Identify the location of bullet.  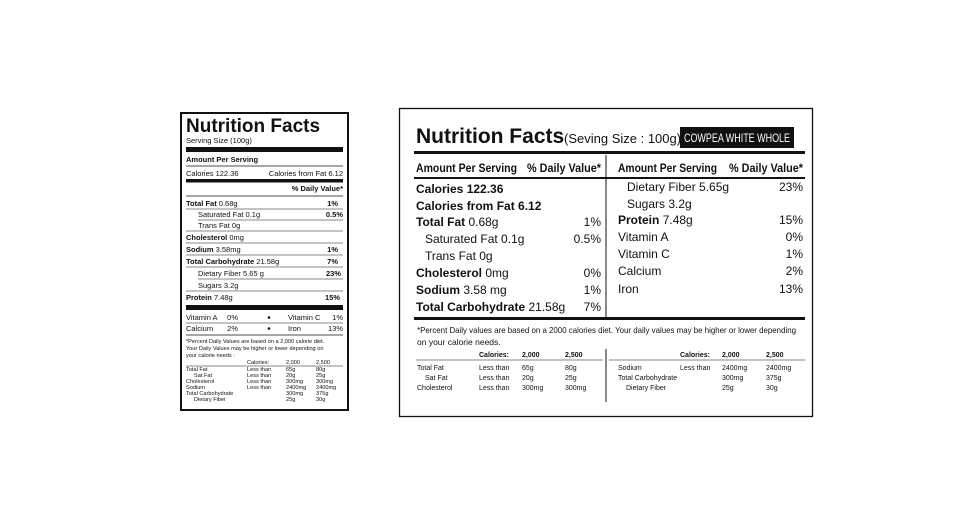
(269, 328).